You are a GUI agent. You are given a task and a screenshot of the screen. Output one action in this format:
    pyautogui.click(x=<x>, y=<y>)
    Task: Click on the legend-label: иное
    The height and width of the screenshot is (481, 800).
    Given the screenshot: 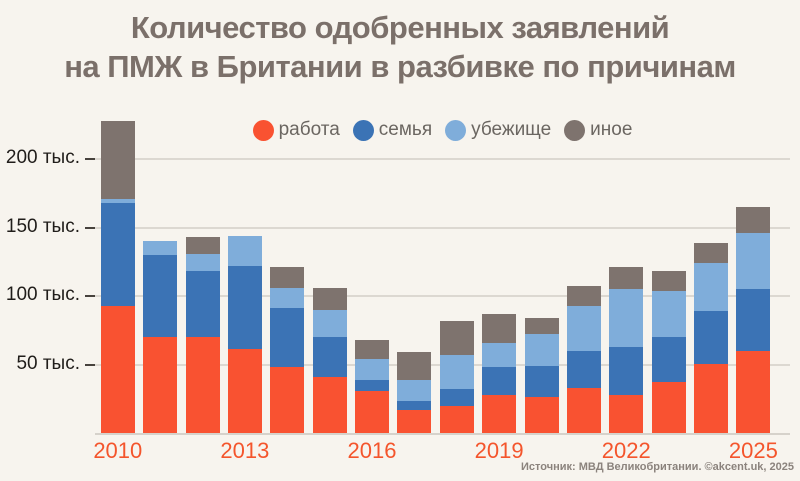 What is the action you would take?
    pyautogui.click(x=611, y=129)
    